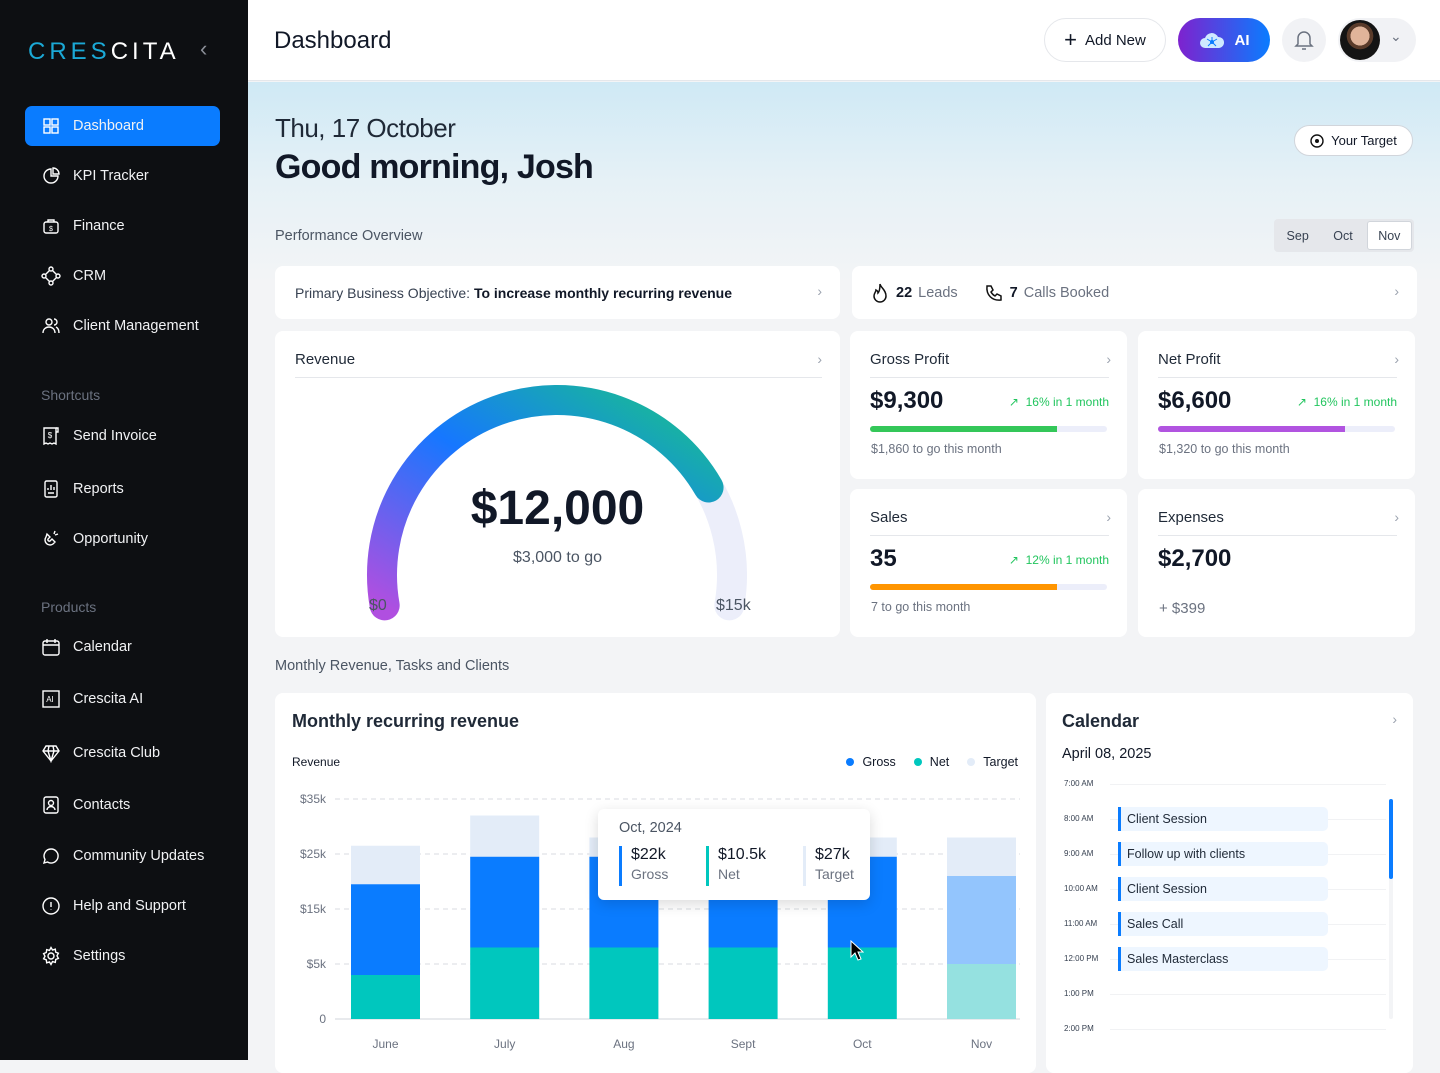 The height and width of the screenshot is (1073, 1440). Describe the element at coordinates (1391, 839) in the screenshot. I see `scrollbar-thumb` at that location.